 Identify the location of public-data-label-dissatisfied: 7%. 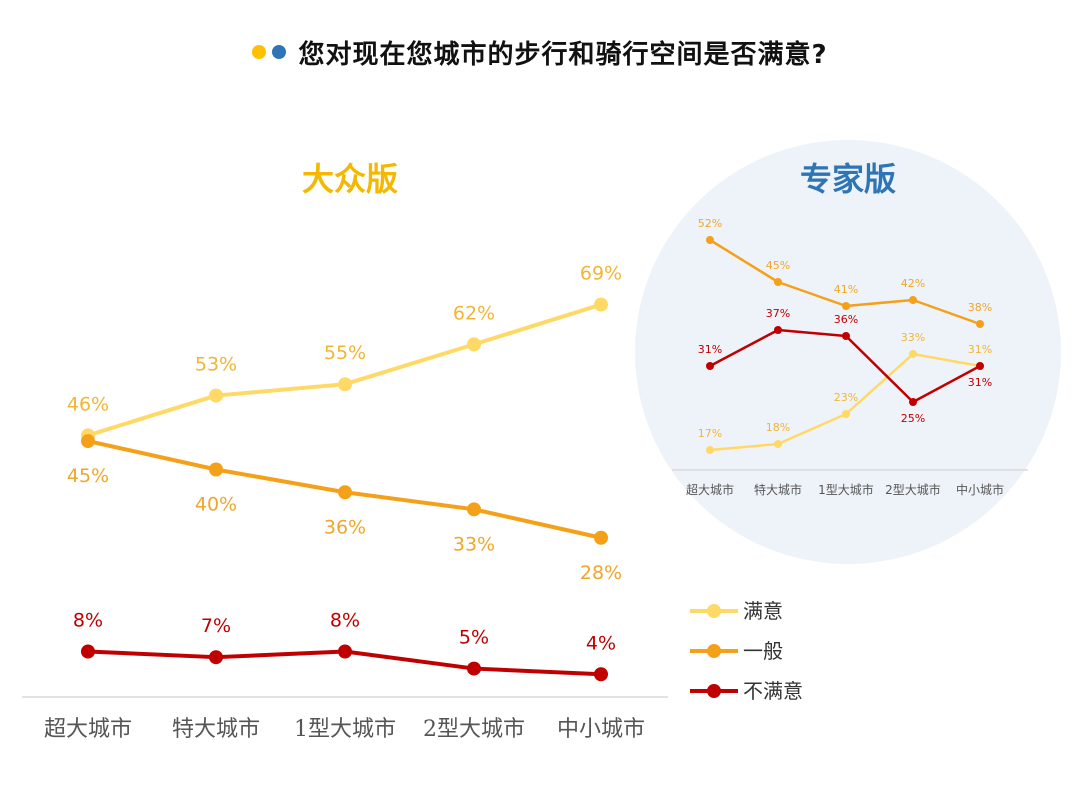
(216, 626).